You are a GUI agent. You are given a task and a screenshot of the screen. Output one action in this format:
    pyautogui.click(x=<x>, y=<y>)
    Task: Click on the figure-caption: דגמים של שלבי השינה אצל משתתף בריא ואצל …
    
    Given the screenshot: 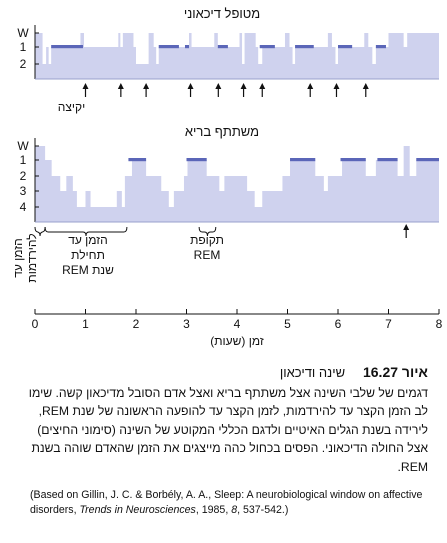 What is the action you would take?
    pyautogui.click(x=228, y=430)
    